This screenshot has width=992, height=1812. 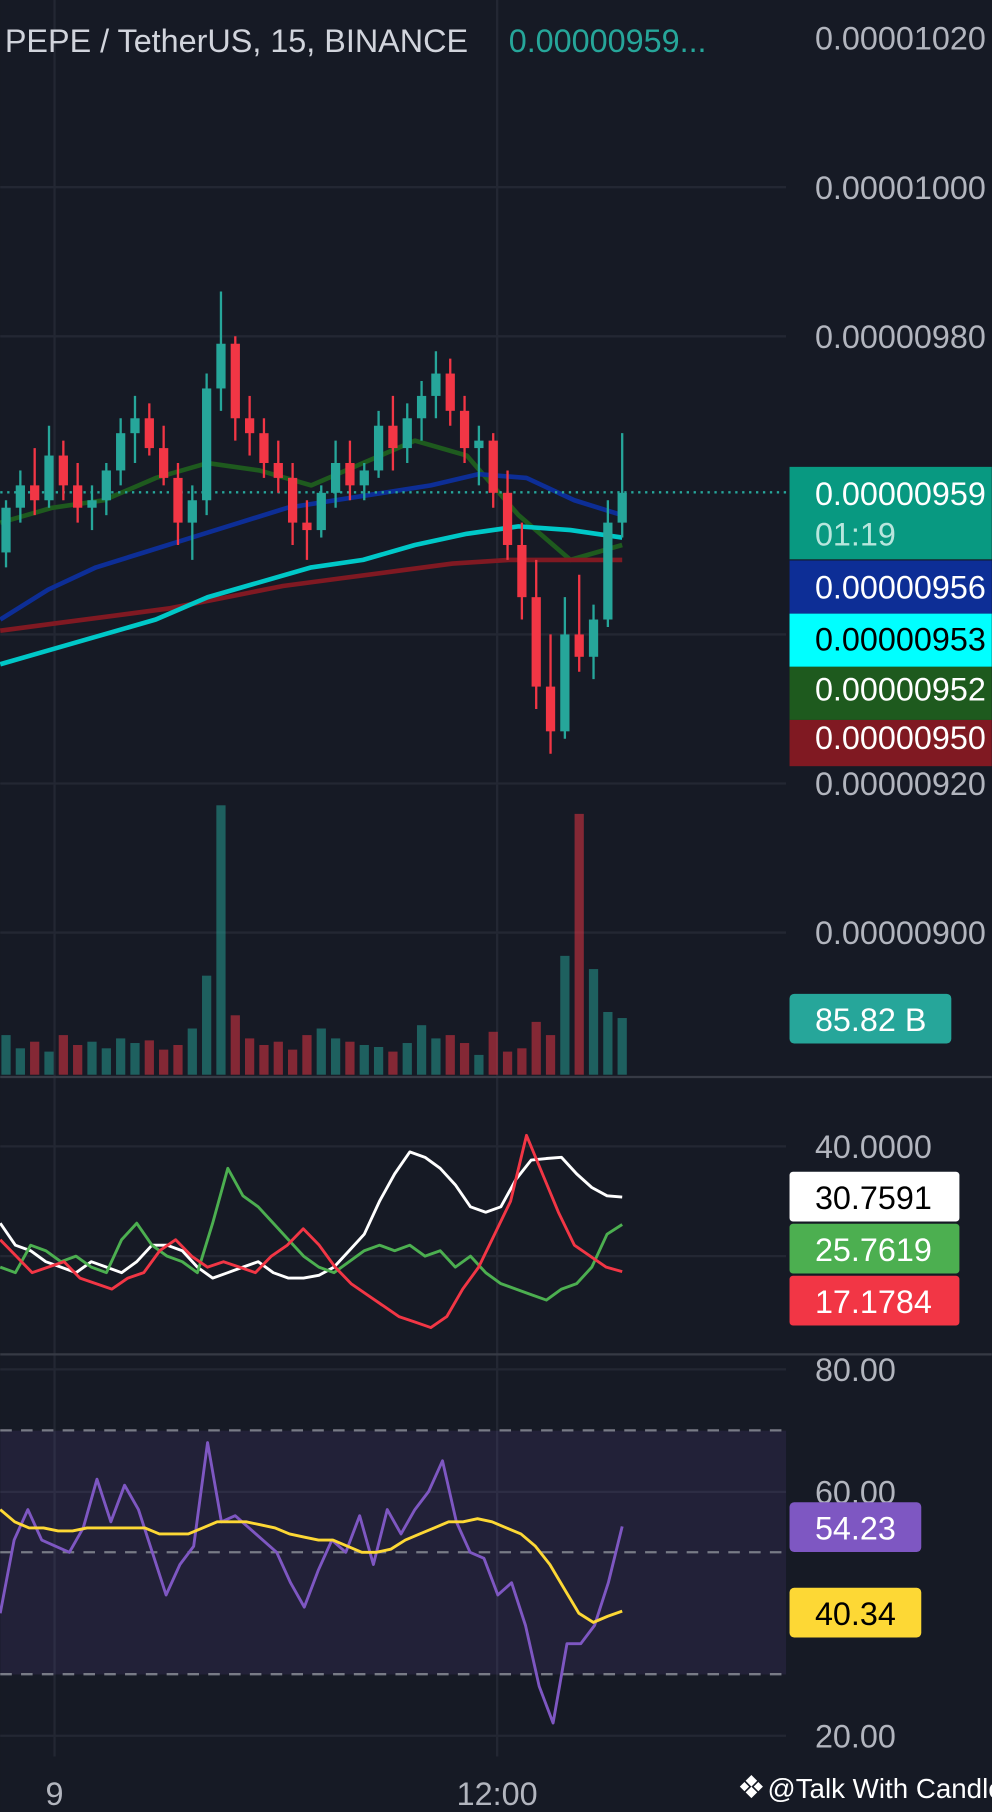 I want to click on dmi-label-red: 17.1784, so click(x=874, y=1300).